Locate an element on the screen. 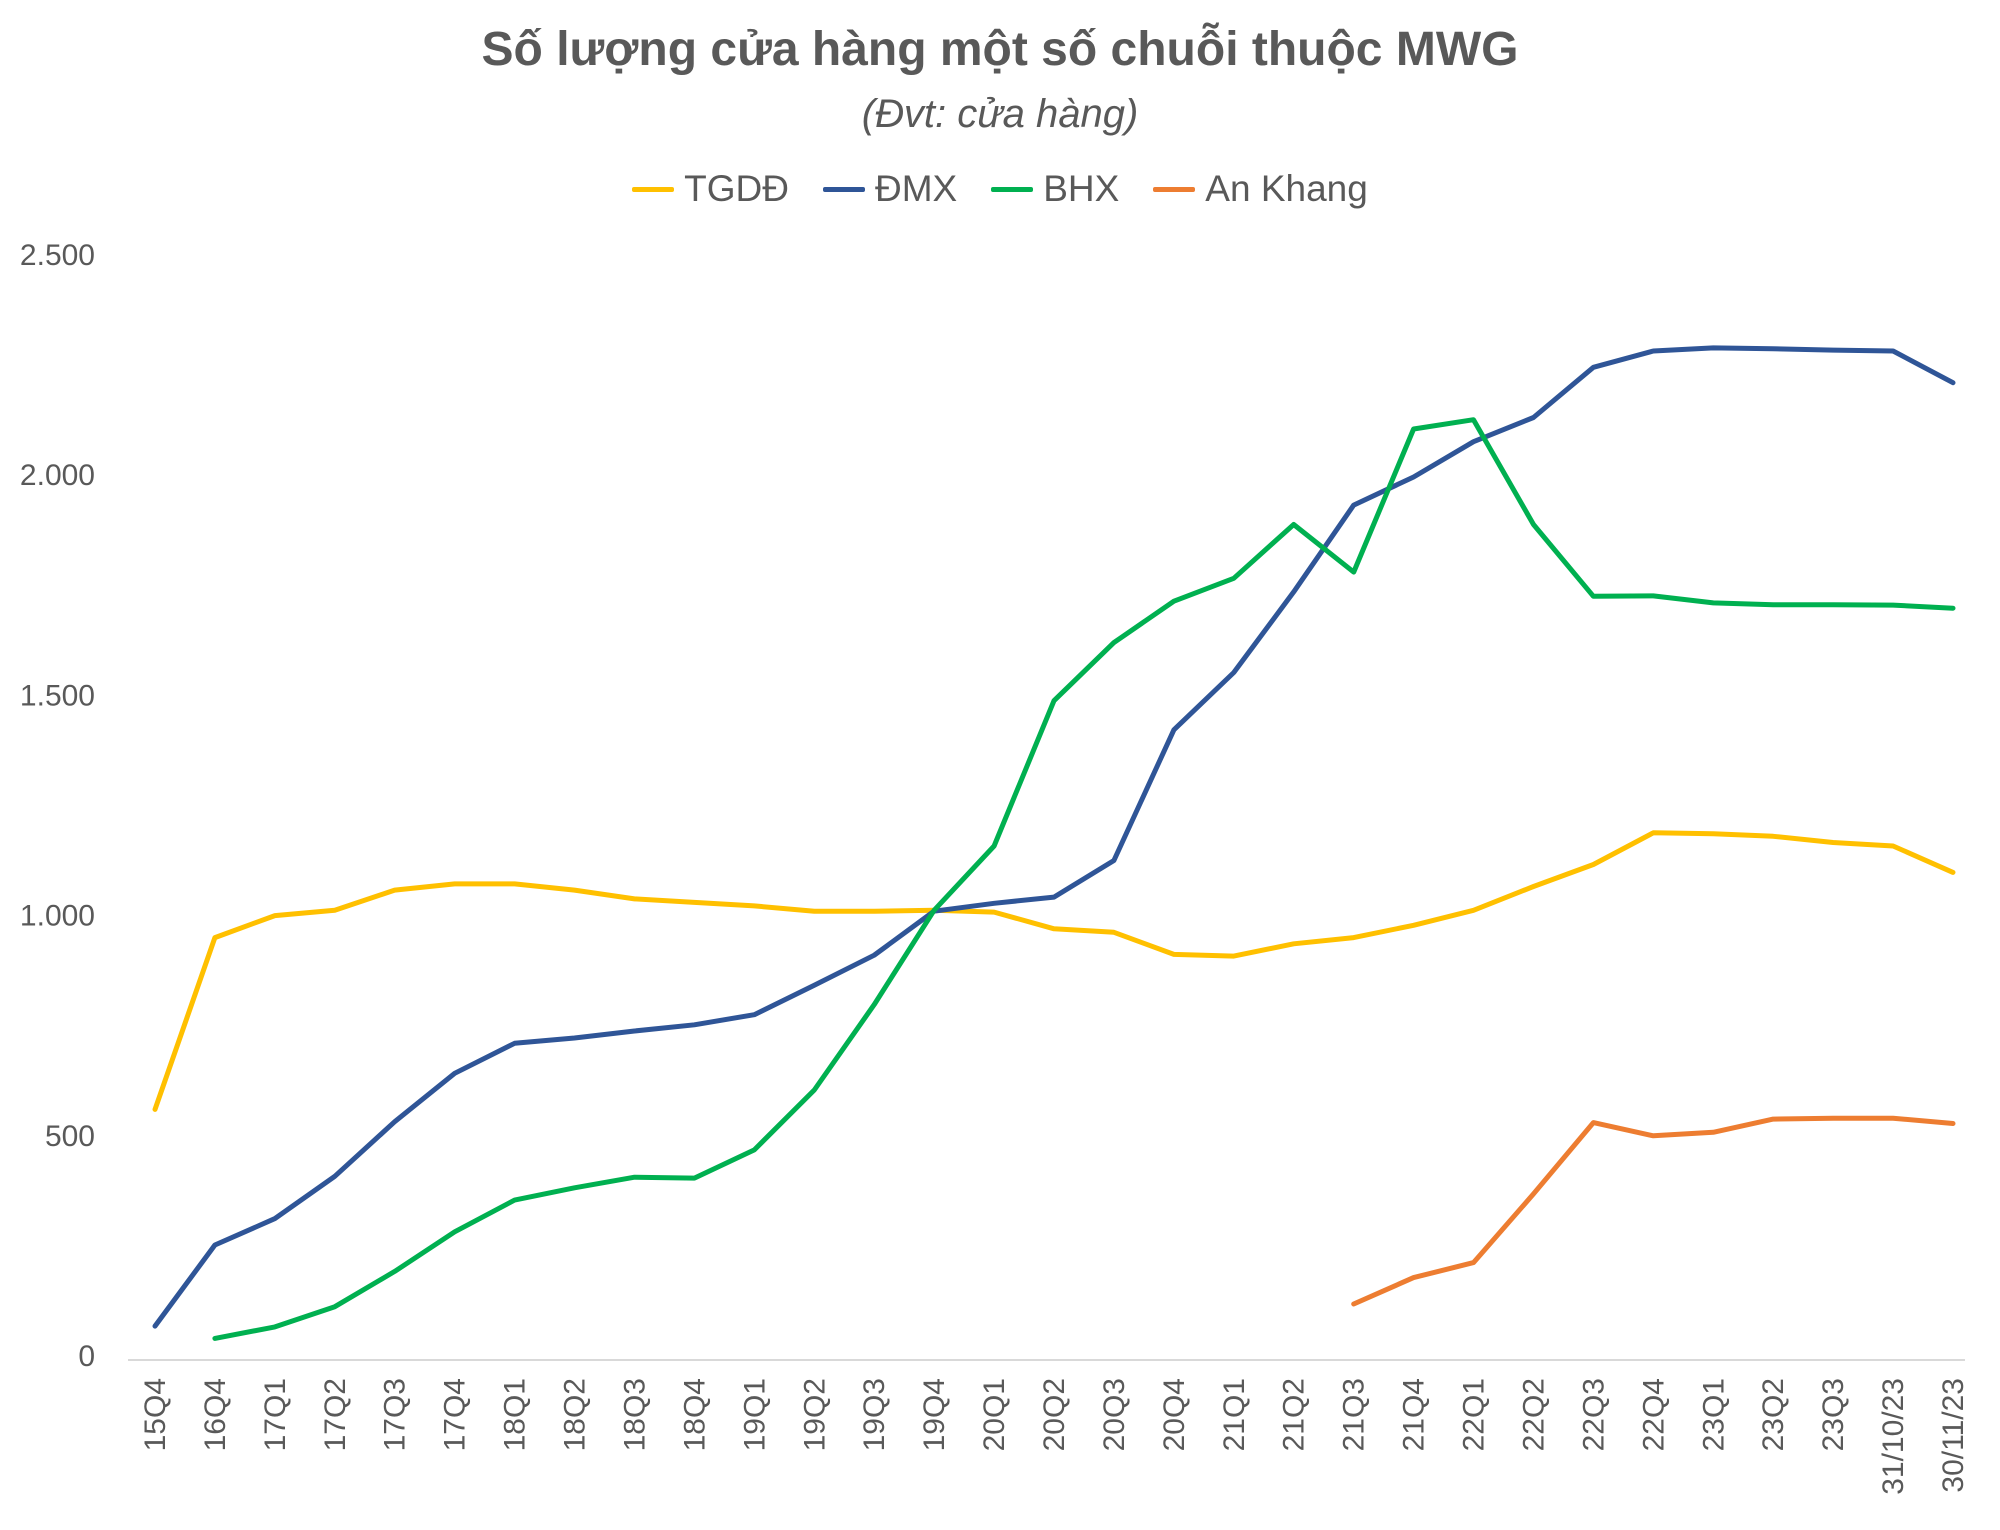 The width and height of the screenshot is (2000, 1530). x-tick-label: 20Q1 is located at coordinates (994, 1414).